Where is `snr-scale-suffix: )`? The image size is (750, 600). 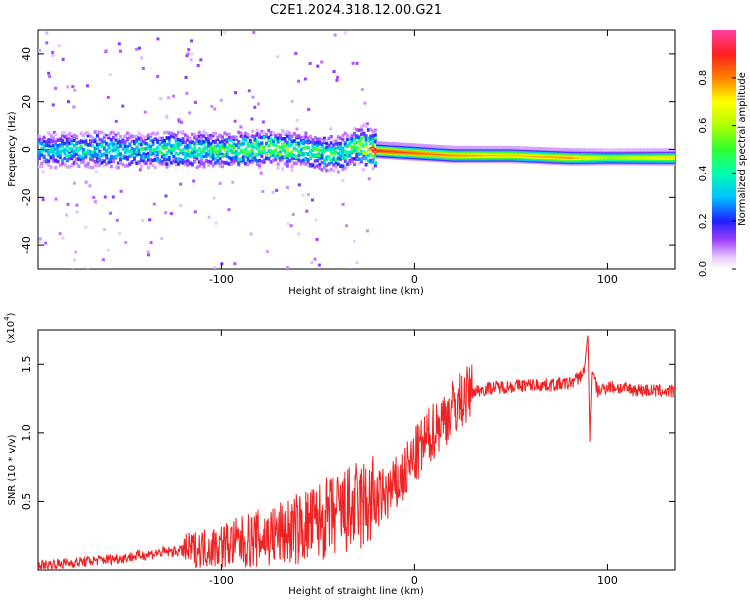 snr-scale-suffix: ) is located at coordinates (11, 314).